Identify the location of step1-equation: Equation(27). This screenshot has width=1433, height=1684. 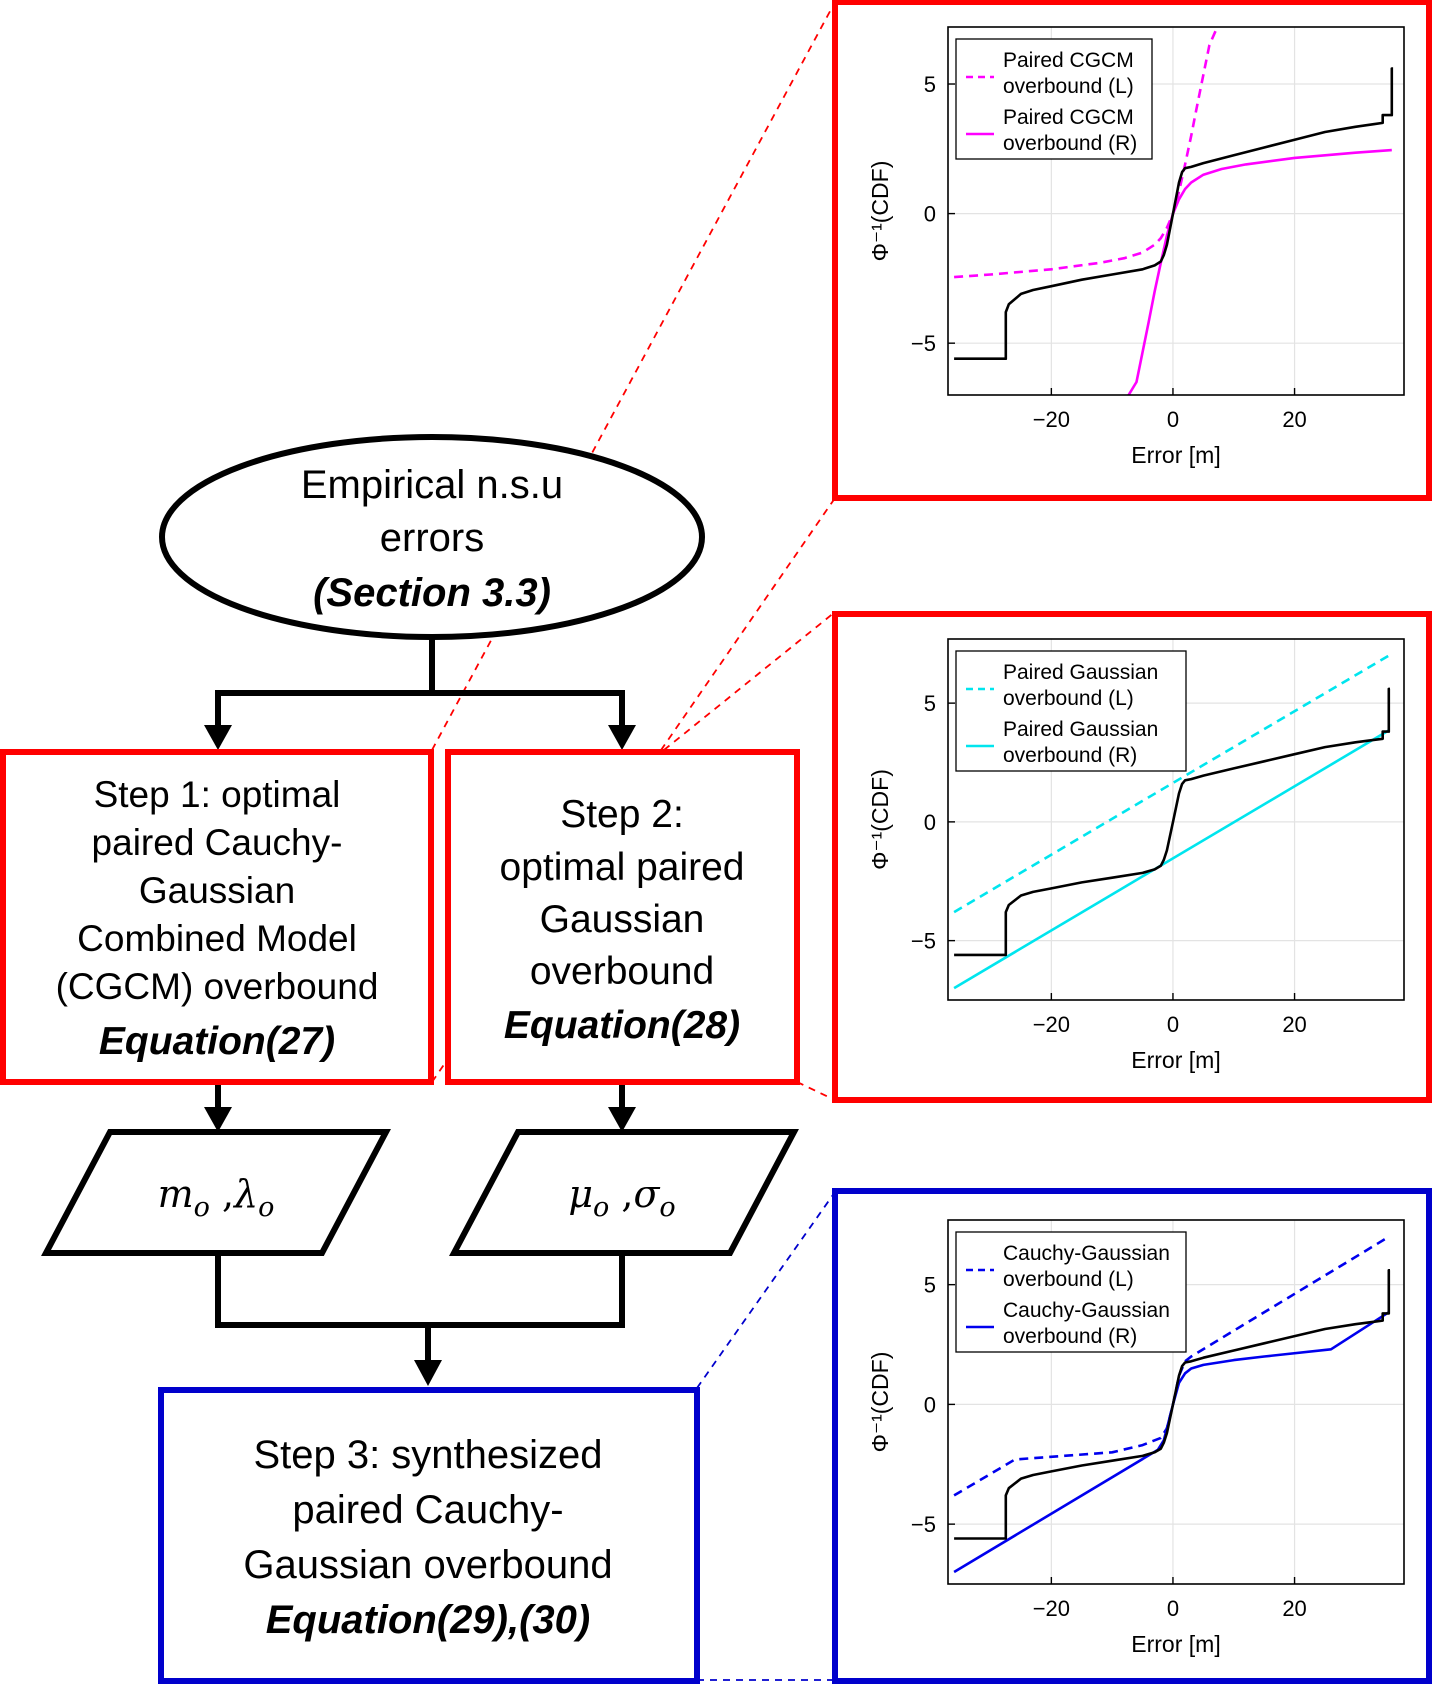
(217, 1041).